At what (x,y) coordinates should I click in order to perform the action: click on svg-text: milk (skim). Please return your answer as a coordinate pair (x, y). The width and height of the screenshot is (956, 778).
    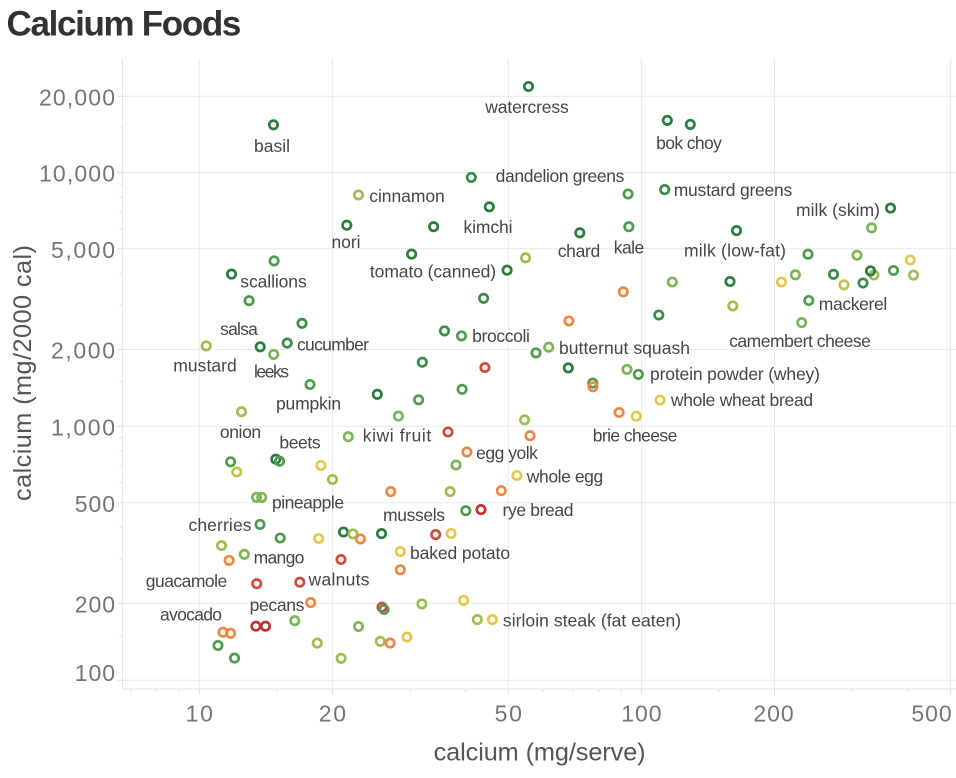
    Looking at the image, I should click on (838, 210).